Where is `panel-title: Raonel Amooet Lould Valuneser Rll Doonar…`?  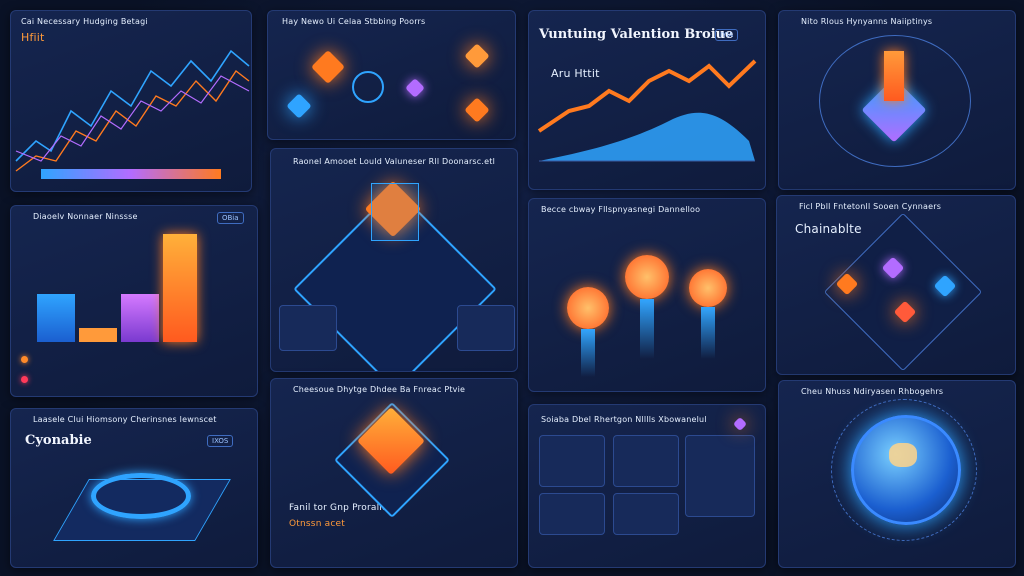 panel-title: Raonel Amooet Lould Valuneser Rll Doonar… is located at coordinates (394, 161).